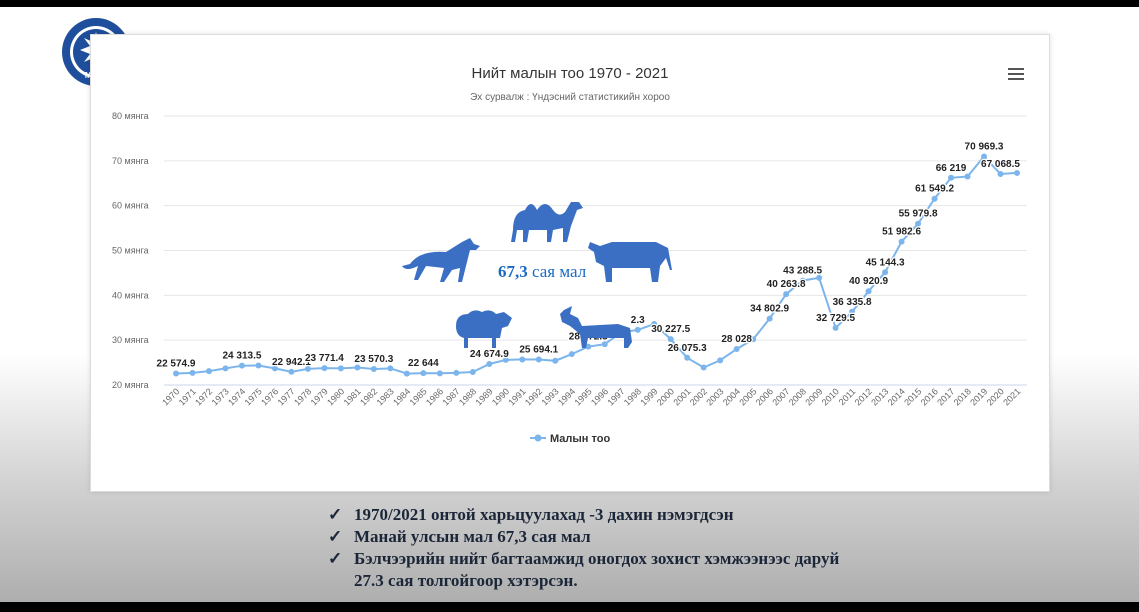 This screenshot has height=612, width=1139. What do you see at coordinates (879, 396) in the screenshot?
I see `x-tick-label: 2013` at bounding box center [879, 396].